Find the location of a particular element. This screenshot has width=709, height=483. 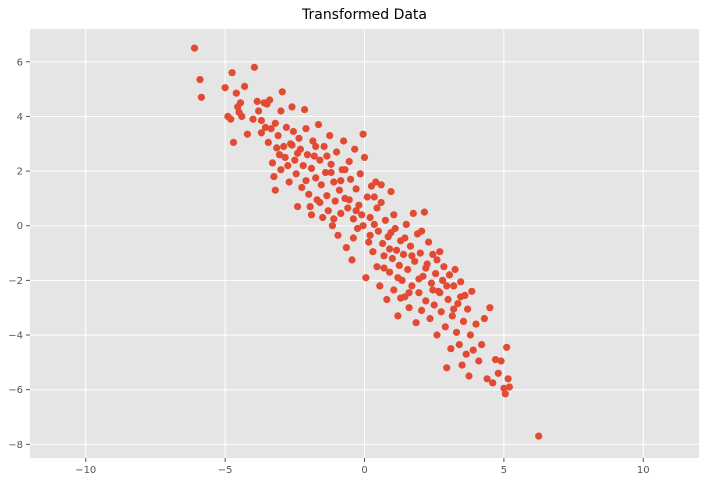

x-tick-label: −10 is located at coordinates (85, 470).